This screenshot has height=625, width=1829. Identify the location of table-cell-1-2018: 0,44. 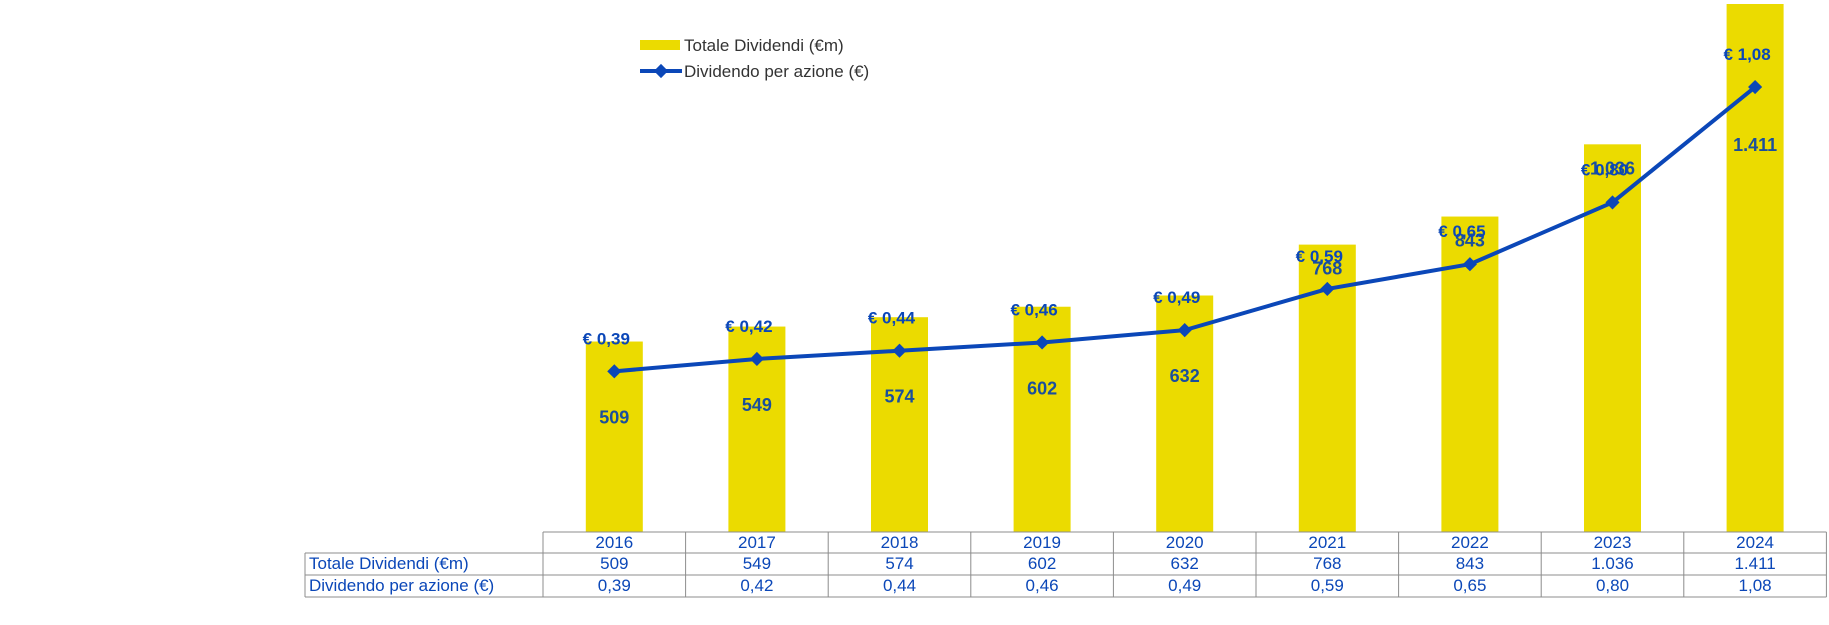
(899, 585).